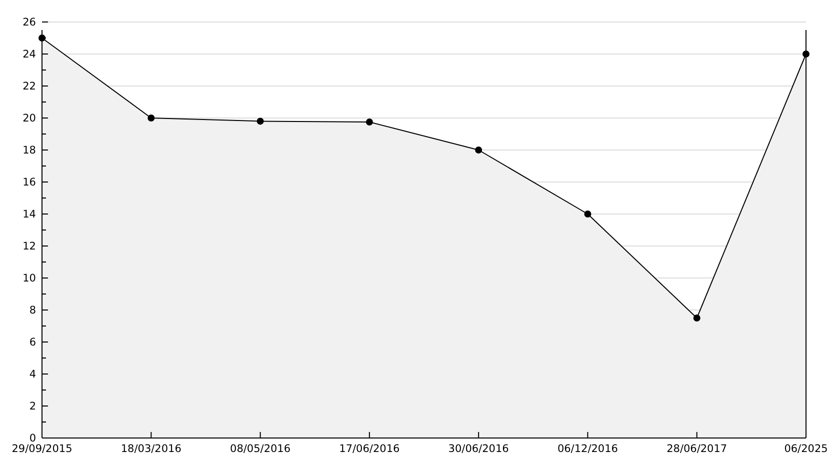 This screenshot has width=834, height=468. I want to click on x-tick-label: 06/12/2016, so click(587, 449).